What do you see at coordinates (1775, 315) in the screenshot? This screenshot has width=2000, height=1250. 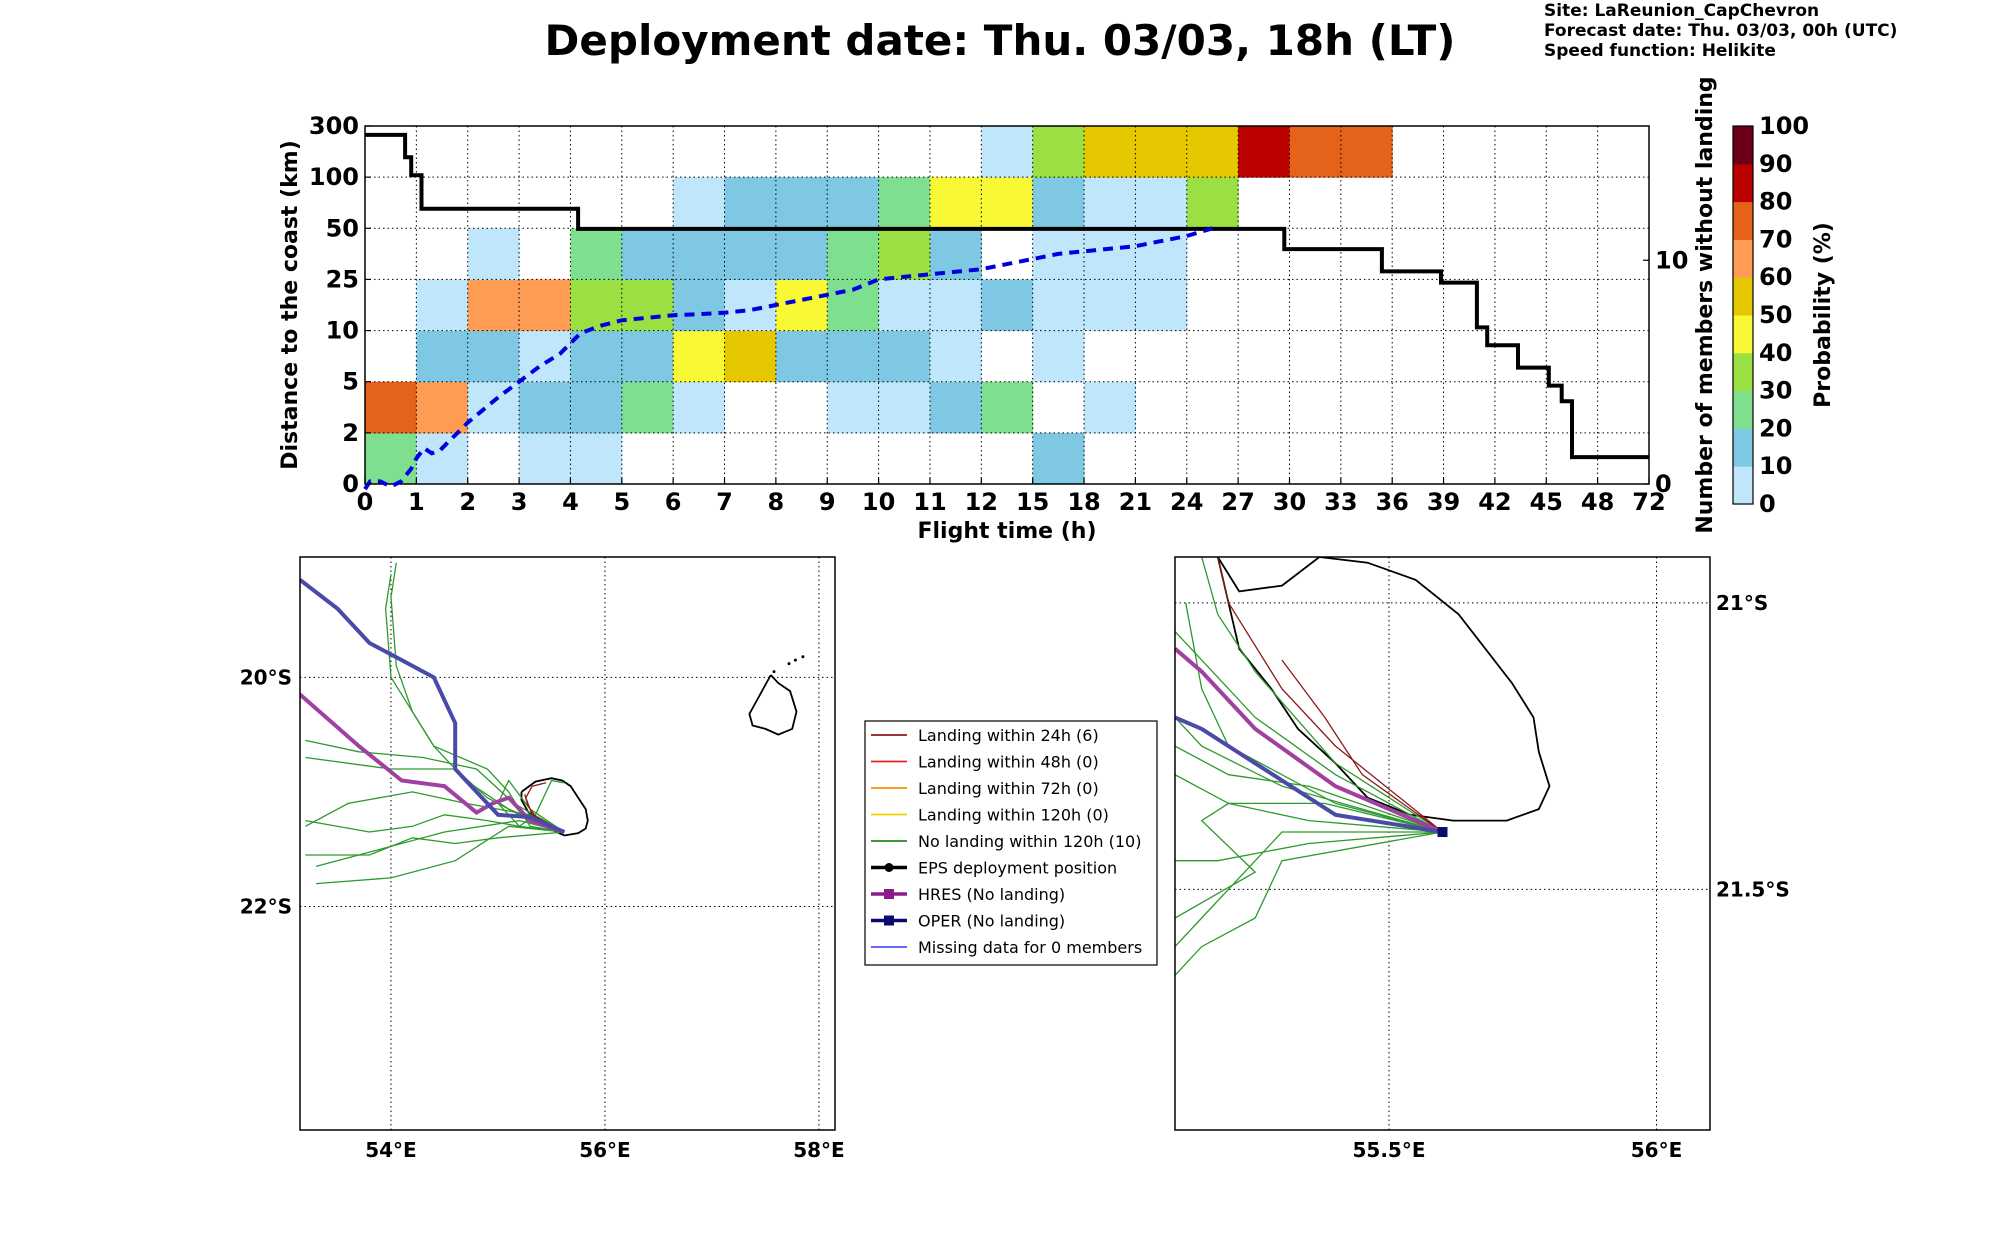 I see `colorbar-tick-label: 50` at bounding box center [1775, 315].